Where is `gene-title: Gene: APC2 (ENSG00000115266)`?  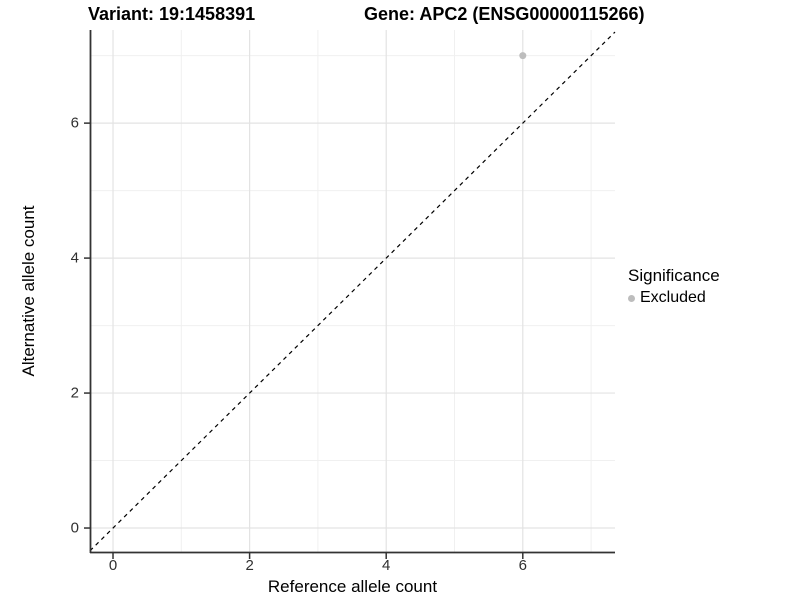 gene-title: Gene: APC2 (ENSG00000115266) is located at coordinates (504, 14).